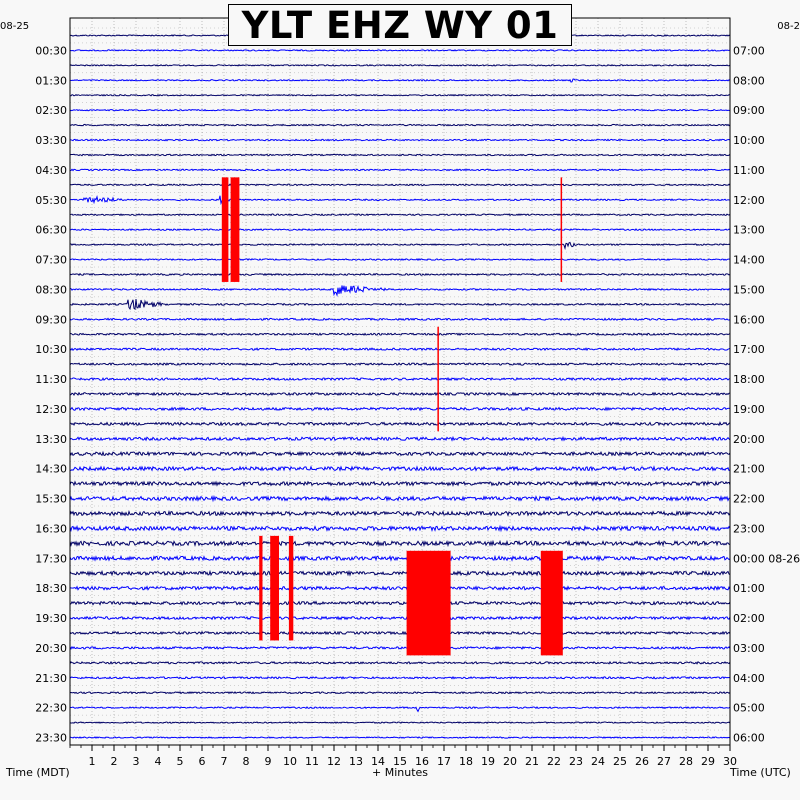  I want to click on right-time-label: 04:00, so click(749, 678).